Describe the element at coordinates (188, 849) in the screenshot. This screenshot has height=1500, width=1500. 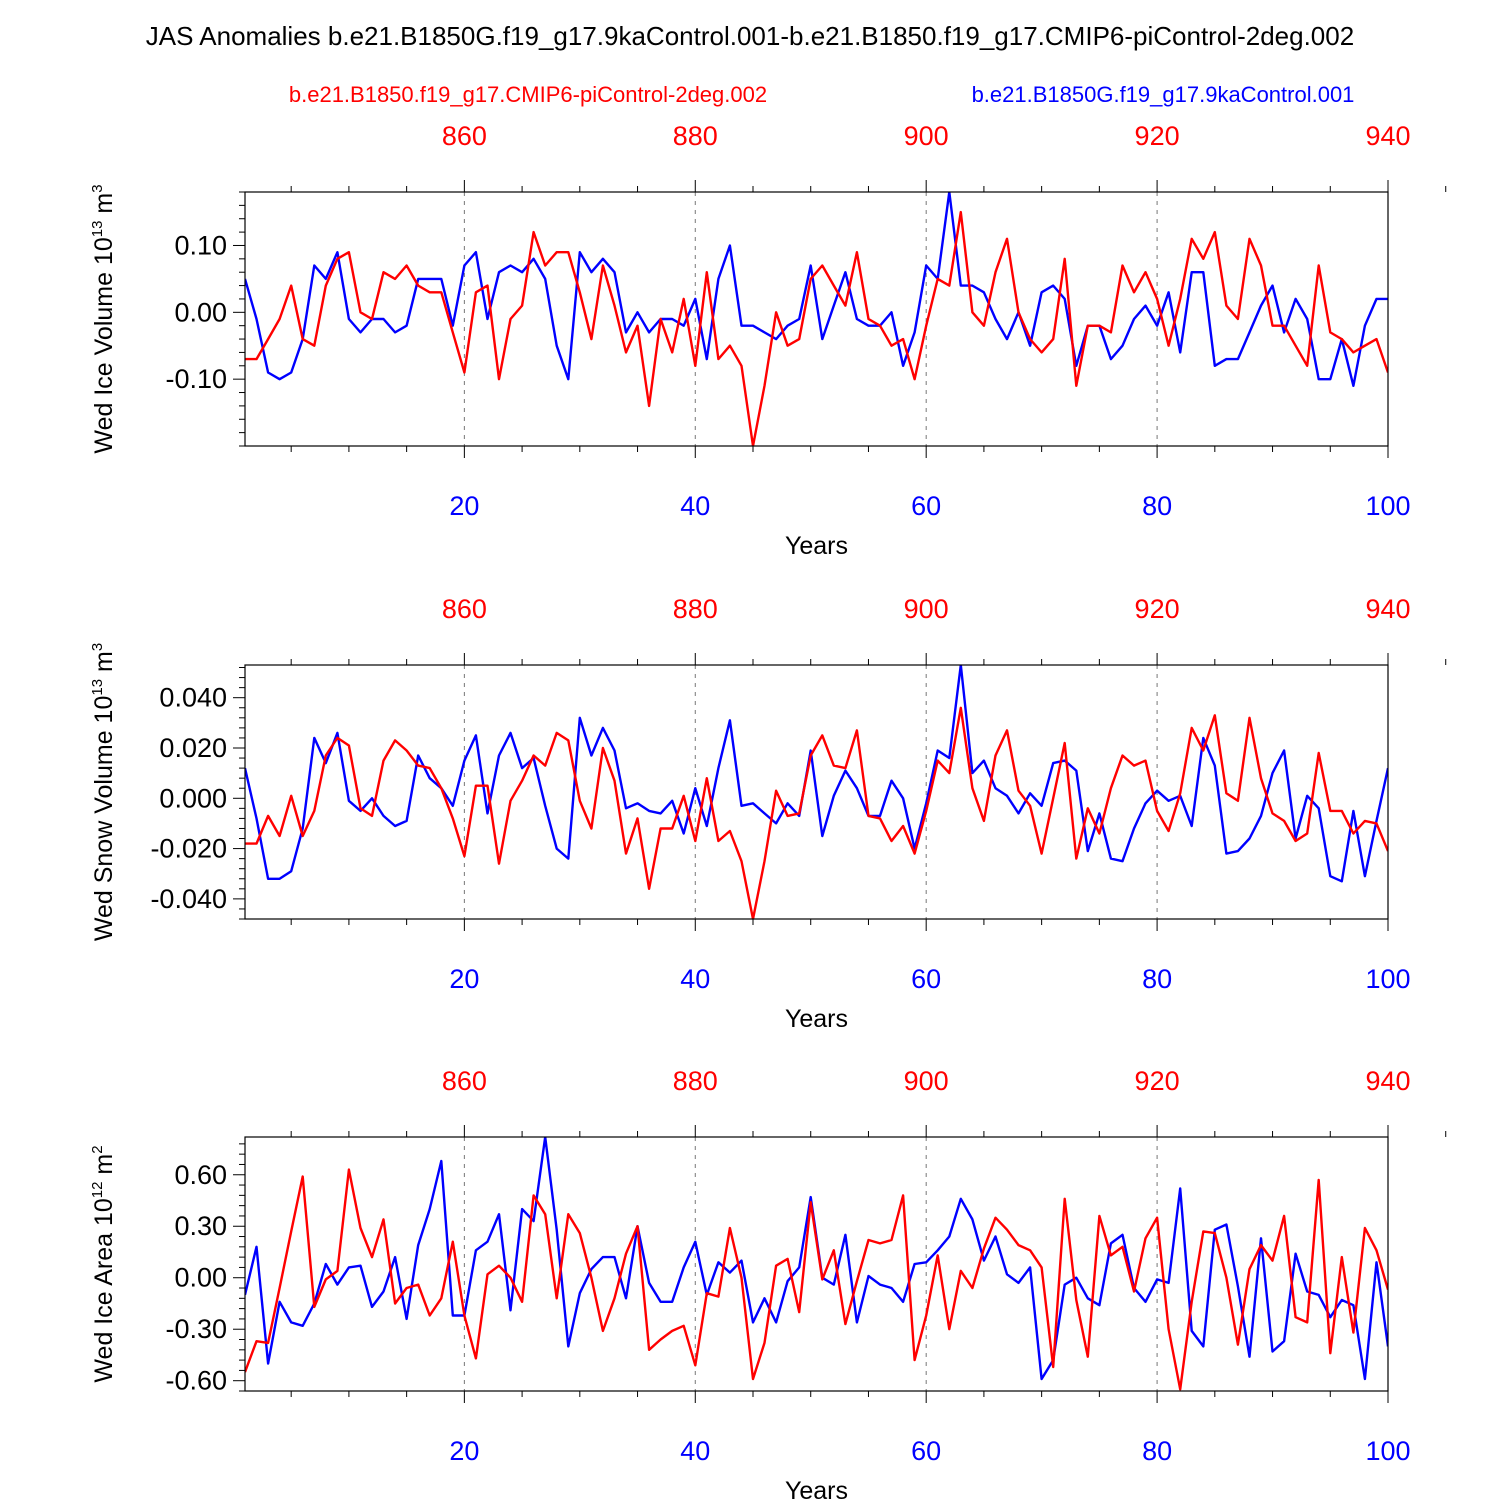
I see `y-tick-label: -0.020` at that location.